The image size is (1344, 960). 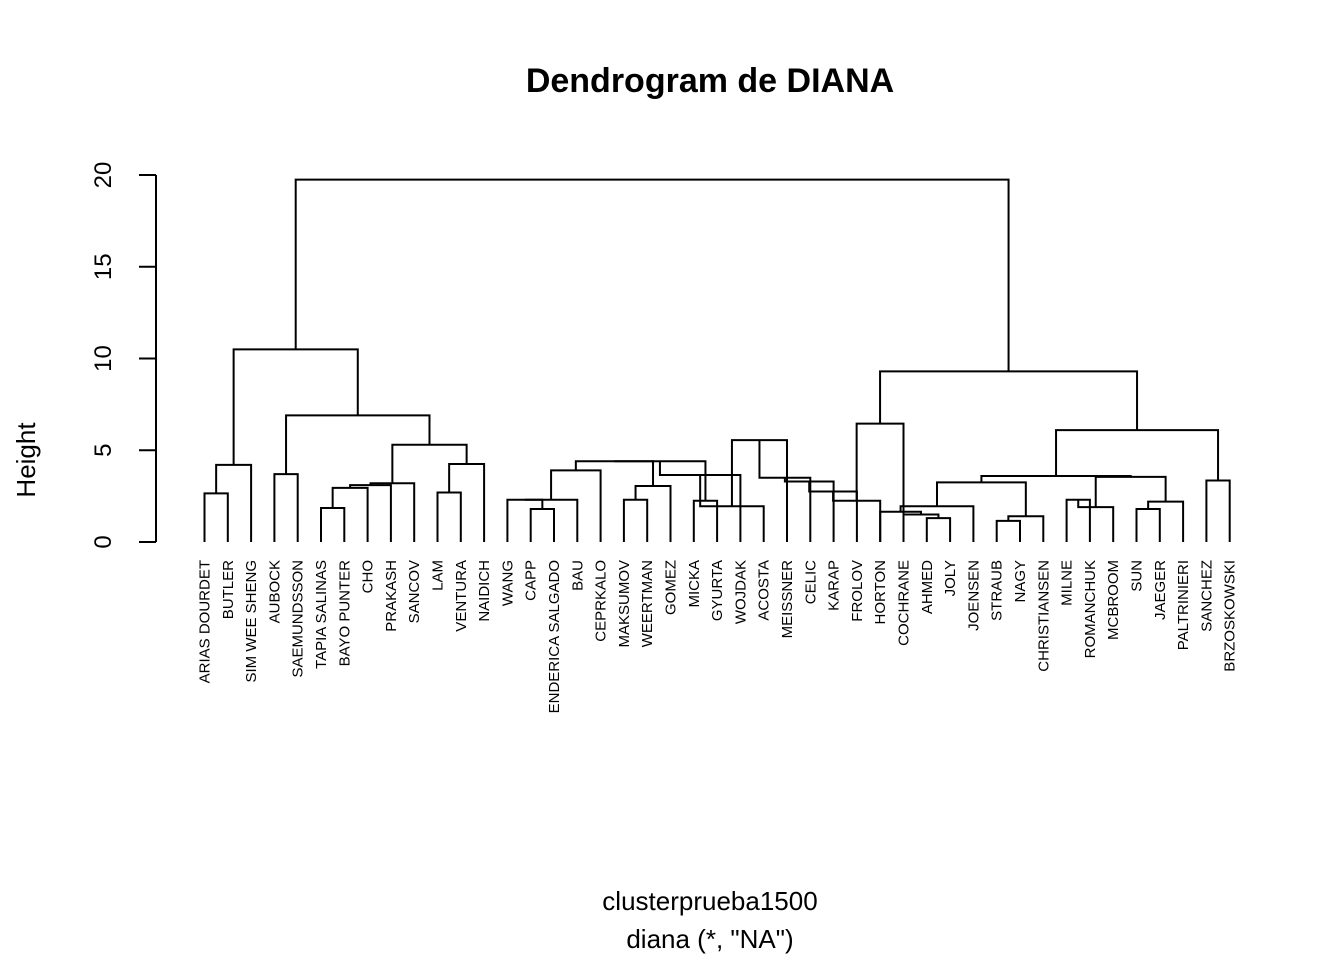 I want to click on leaf-label: FROLOV, so click(x=857, y=591).